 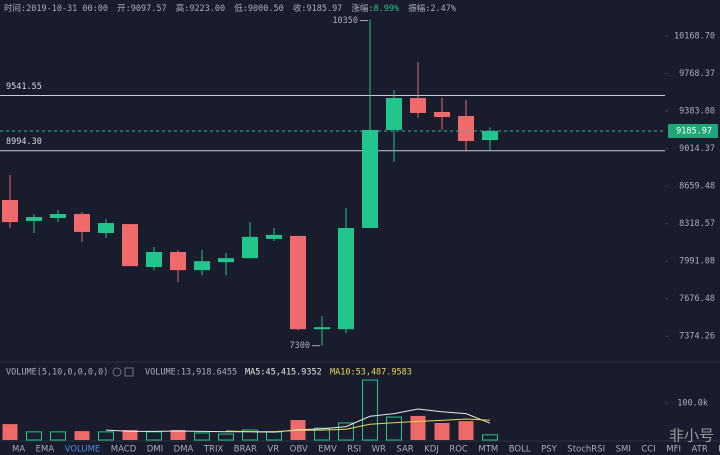 What do you see at coordinates (155, 450) in the screenshot?
I see `toolbar-item: DMI` at bounding box center [155, 450].